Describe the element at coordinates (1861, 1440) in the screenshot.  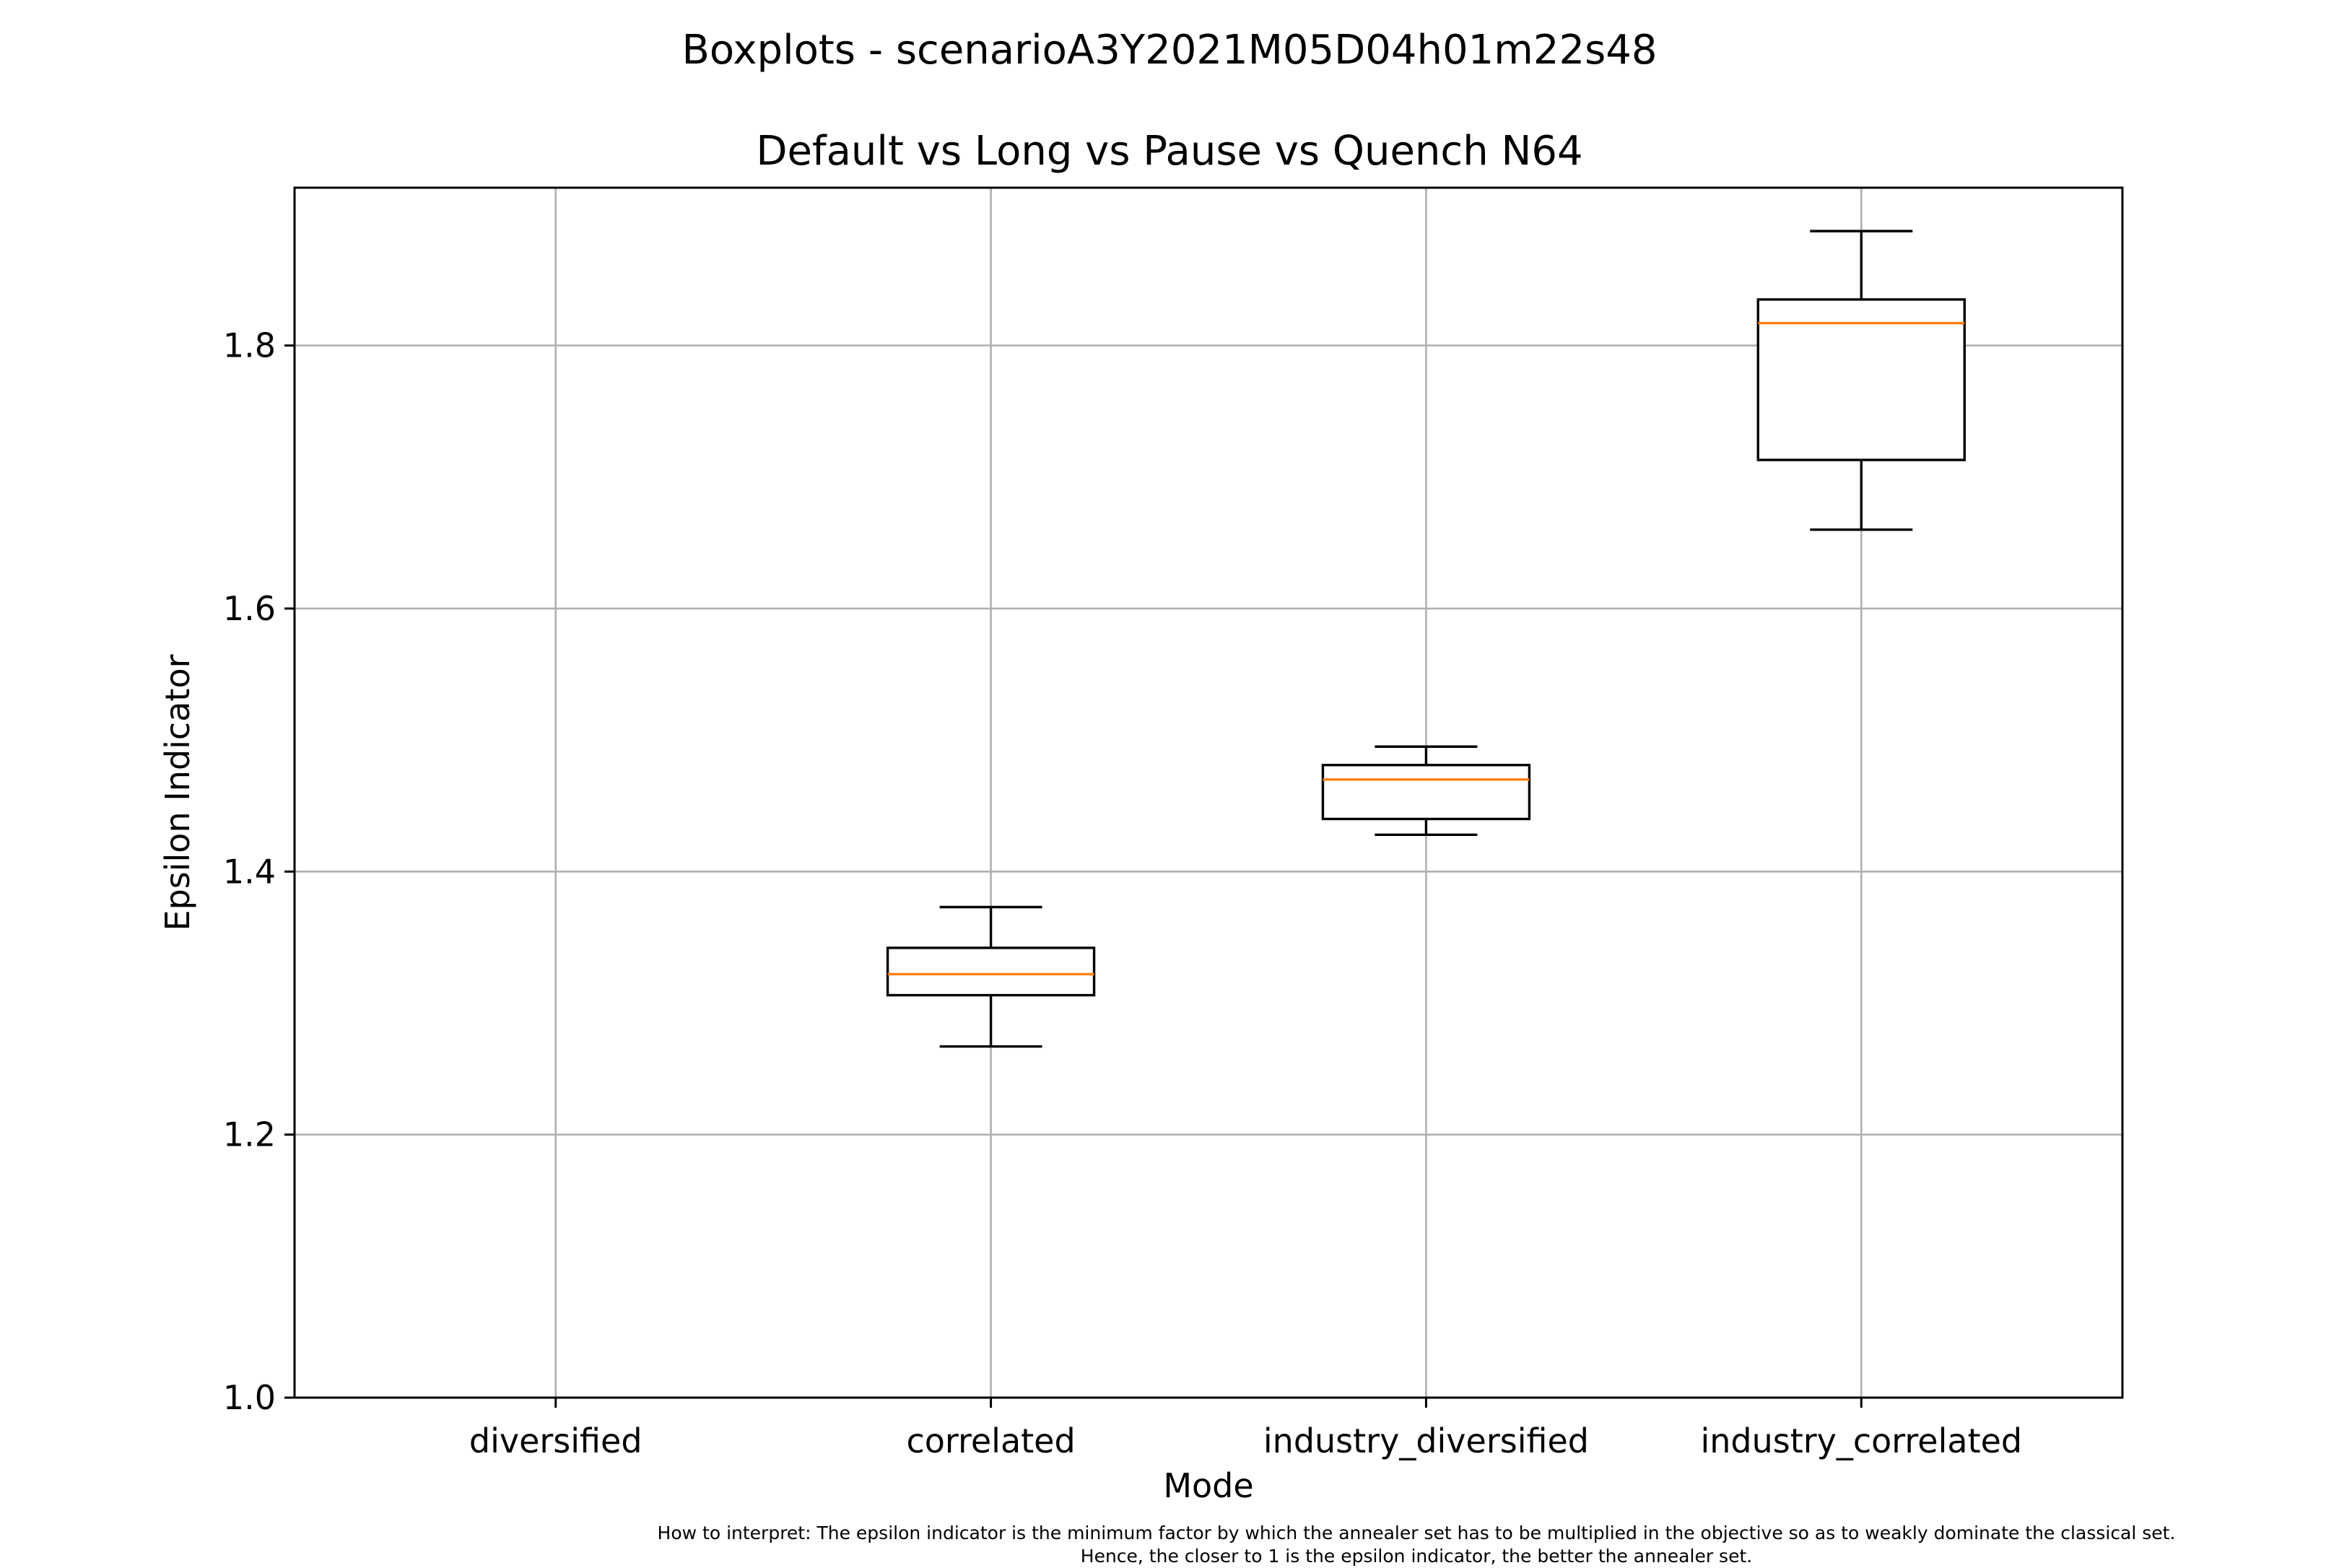
I see `x-tick-label: industry_correlated` at that location.